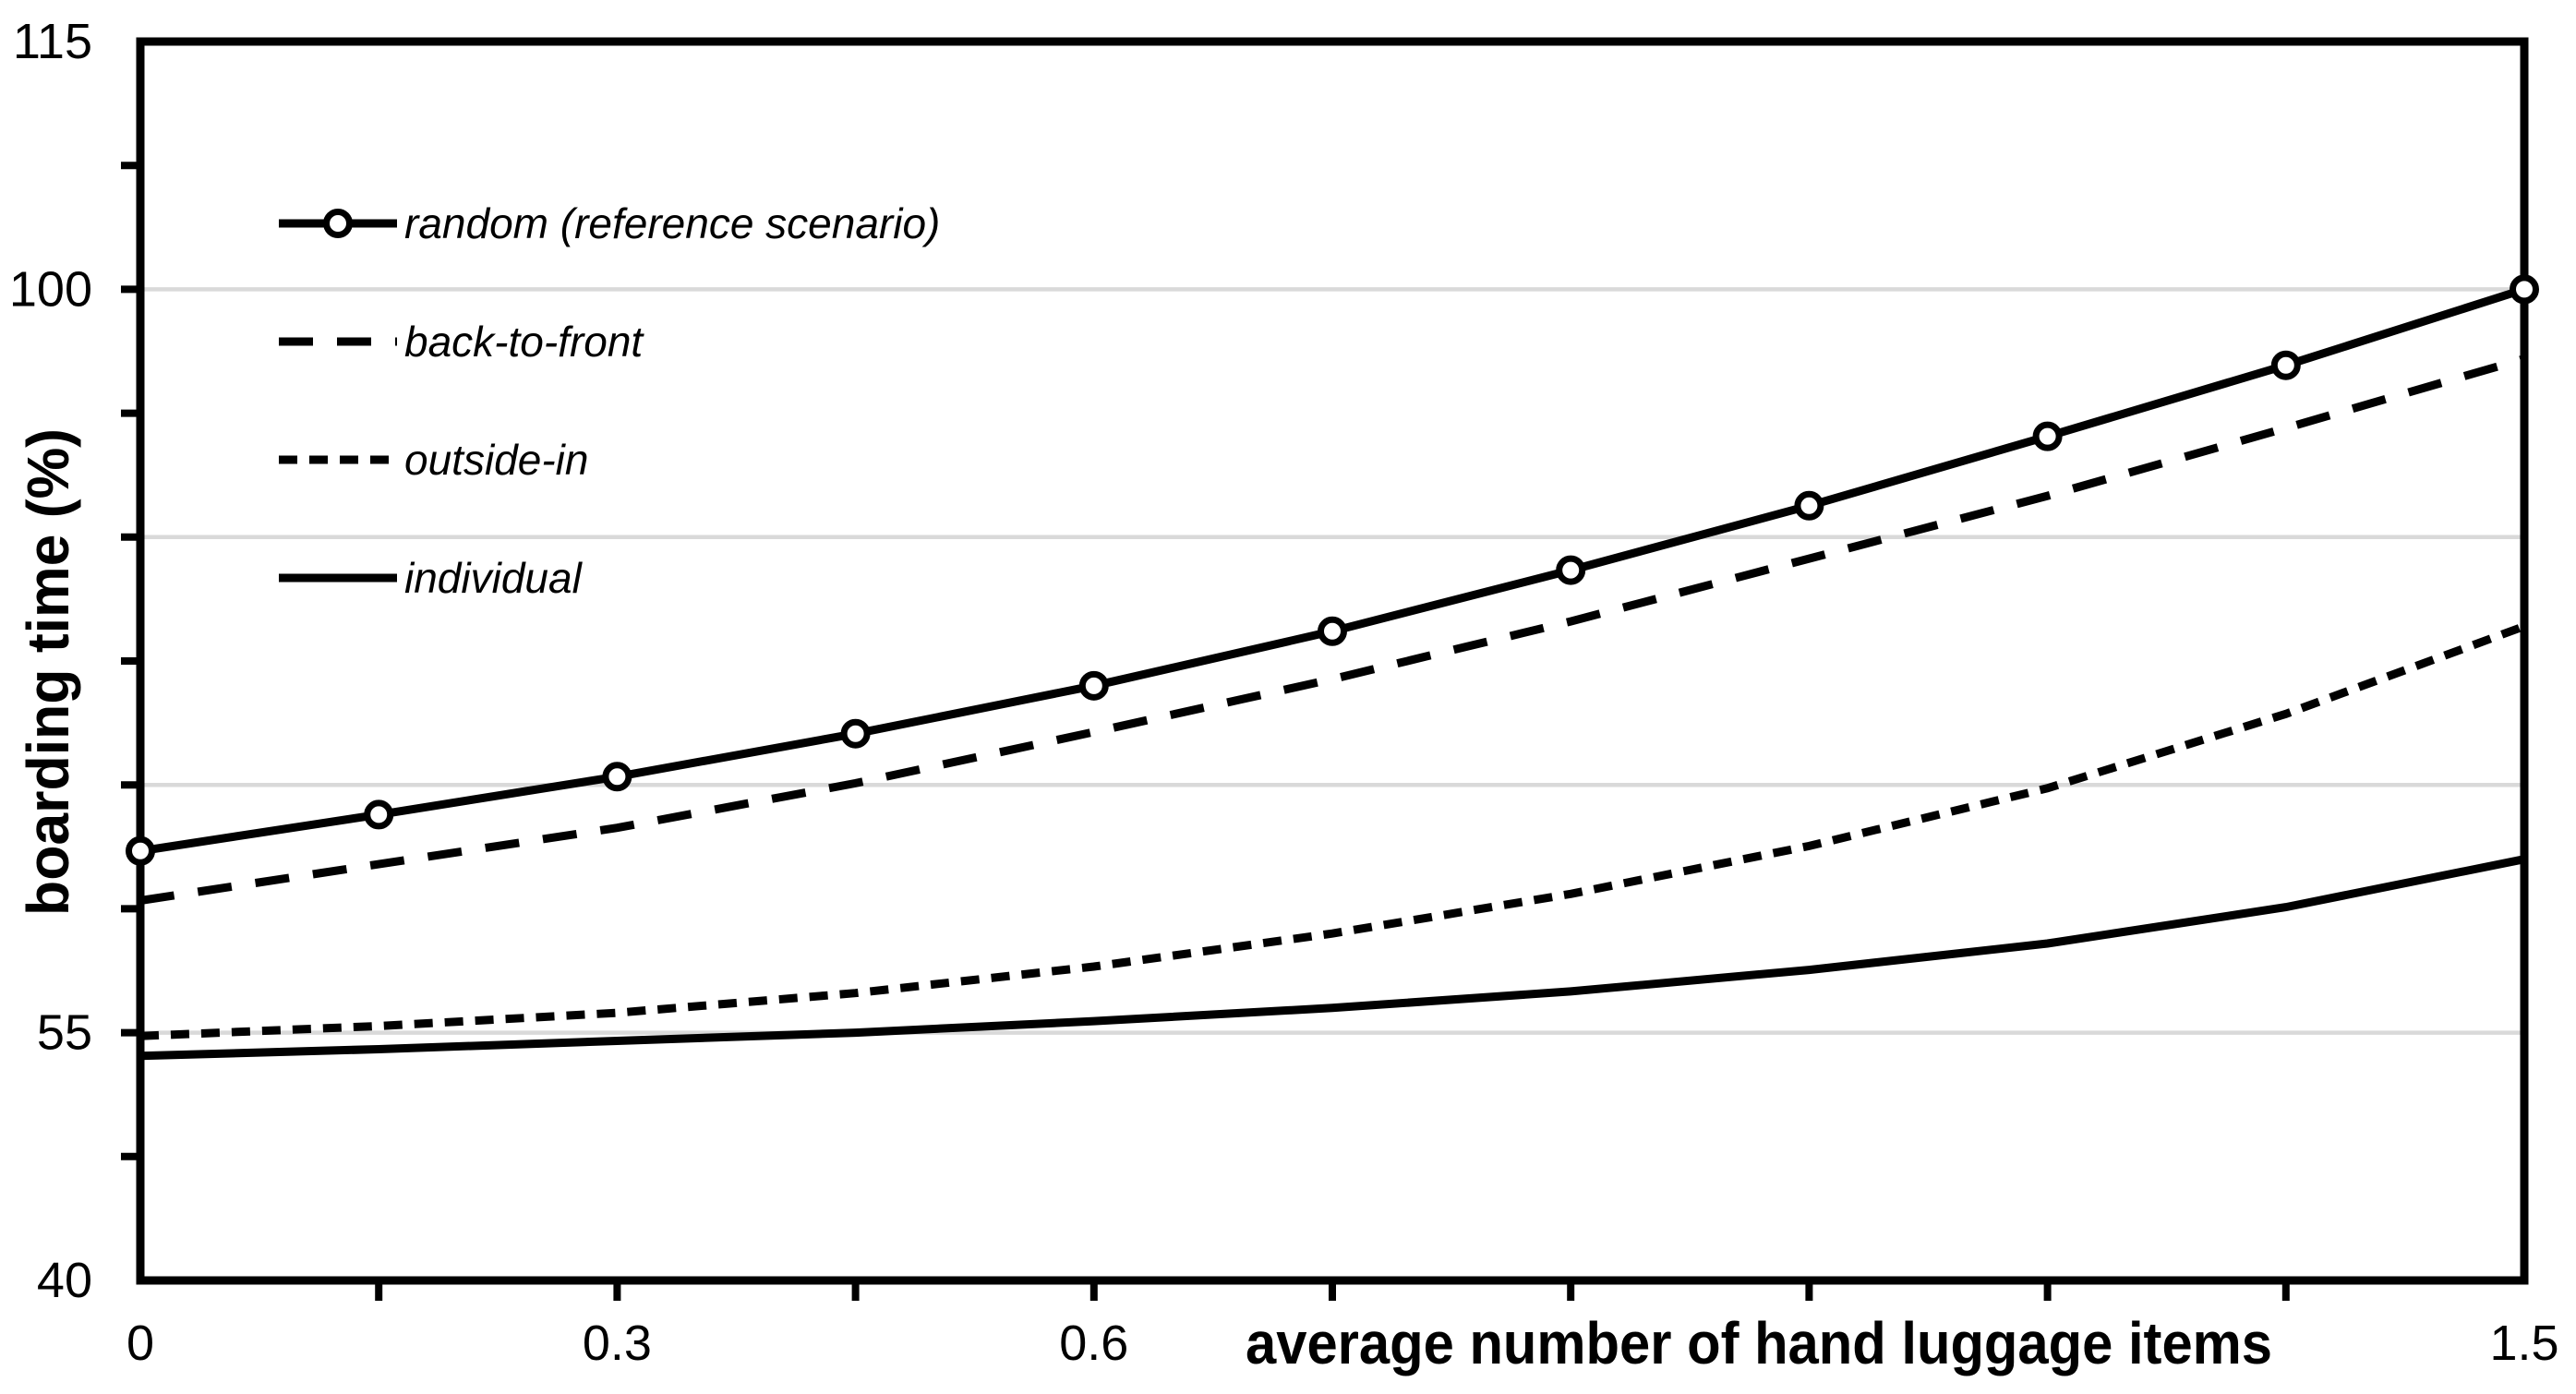 The width and height of the screenshot is (2576, 1394). Describe the element at coordinates (64, 1033) in the screenshot. I see `y-tick-label-55: 55` at that location.